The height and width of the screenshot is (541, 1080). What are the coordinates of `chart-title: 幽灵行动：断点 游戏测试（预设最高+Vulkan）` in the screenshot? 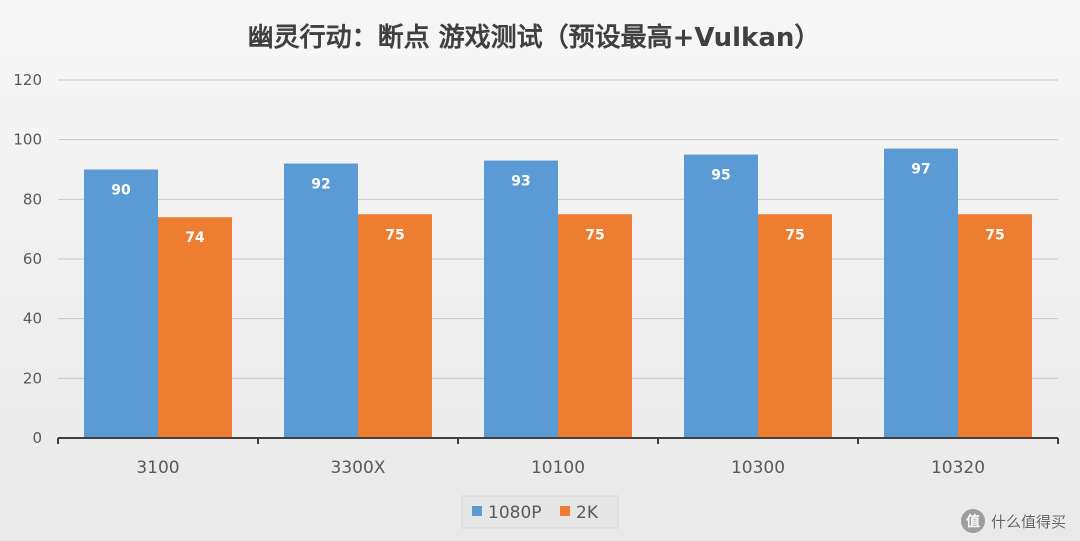 It's located at (534, 37).